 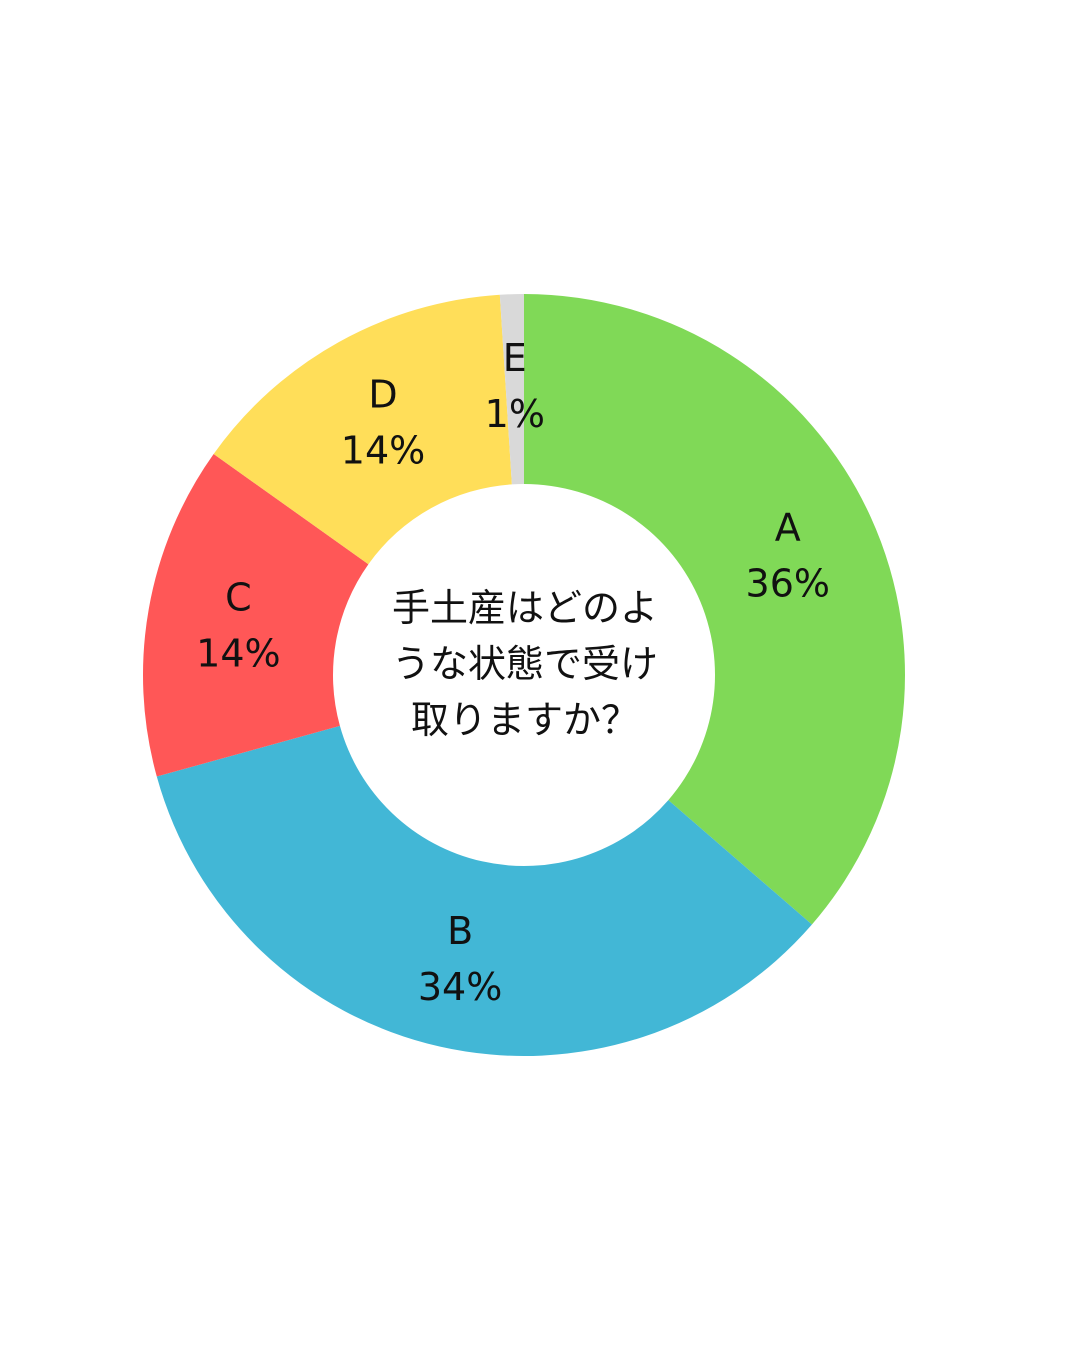 I want to click on slice-value-c: 14%, so click(x=238, y=654).